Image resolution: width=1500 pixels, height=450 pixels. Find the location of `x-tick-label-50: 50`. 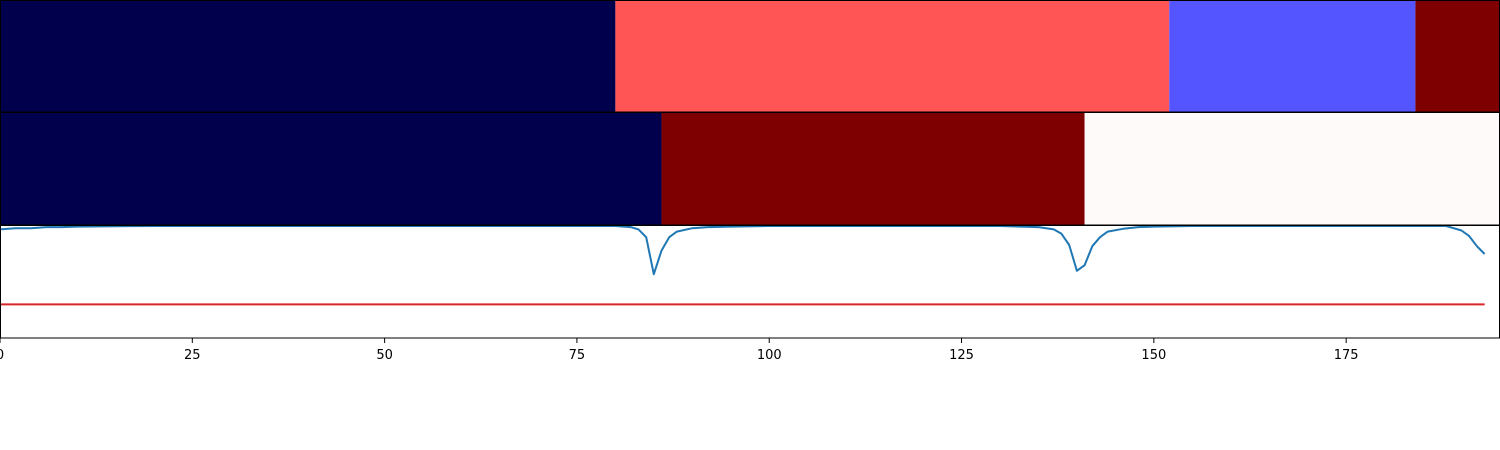

x-tick-label-50: 50 is located at coordinates (384, 355).